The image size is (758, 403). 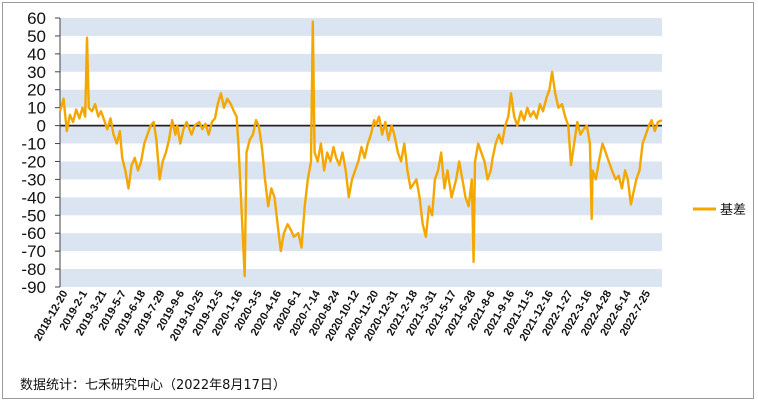 I want to click on y-tick-label: -60, so click(x=33, y=233).